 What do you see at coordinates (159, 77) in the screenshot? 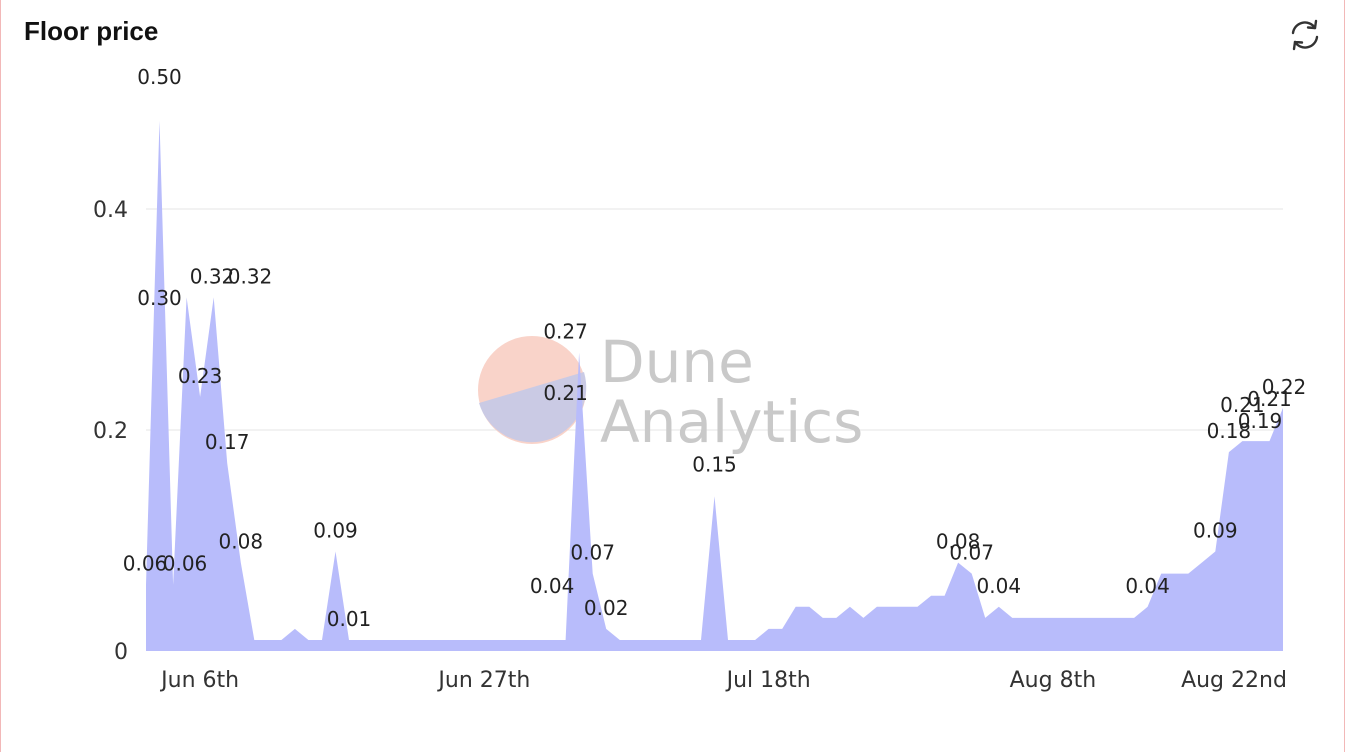
I see `data-label: 0.50` at bounding box center [159, 77].